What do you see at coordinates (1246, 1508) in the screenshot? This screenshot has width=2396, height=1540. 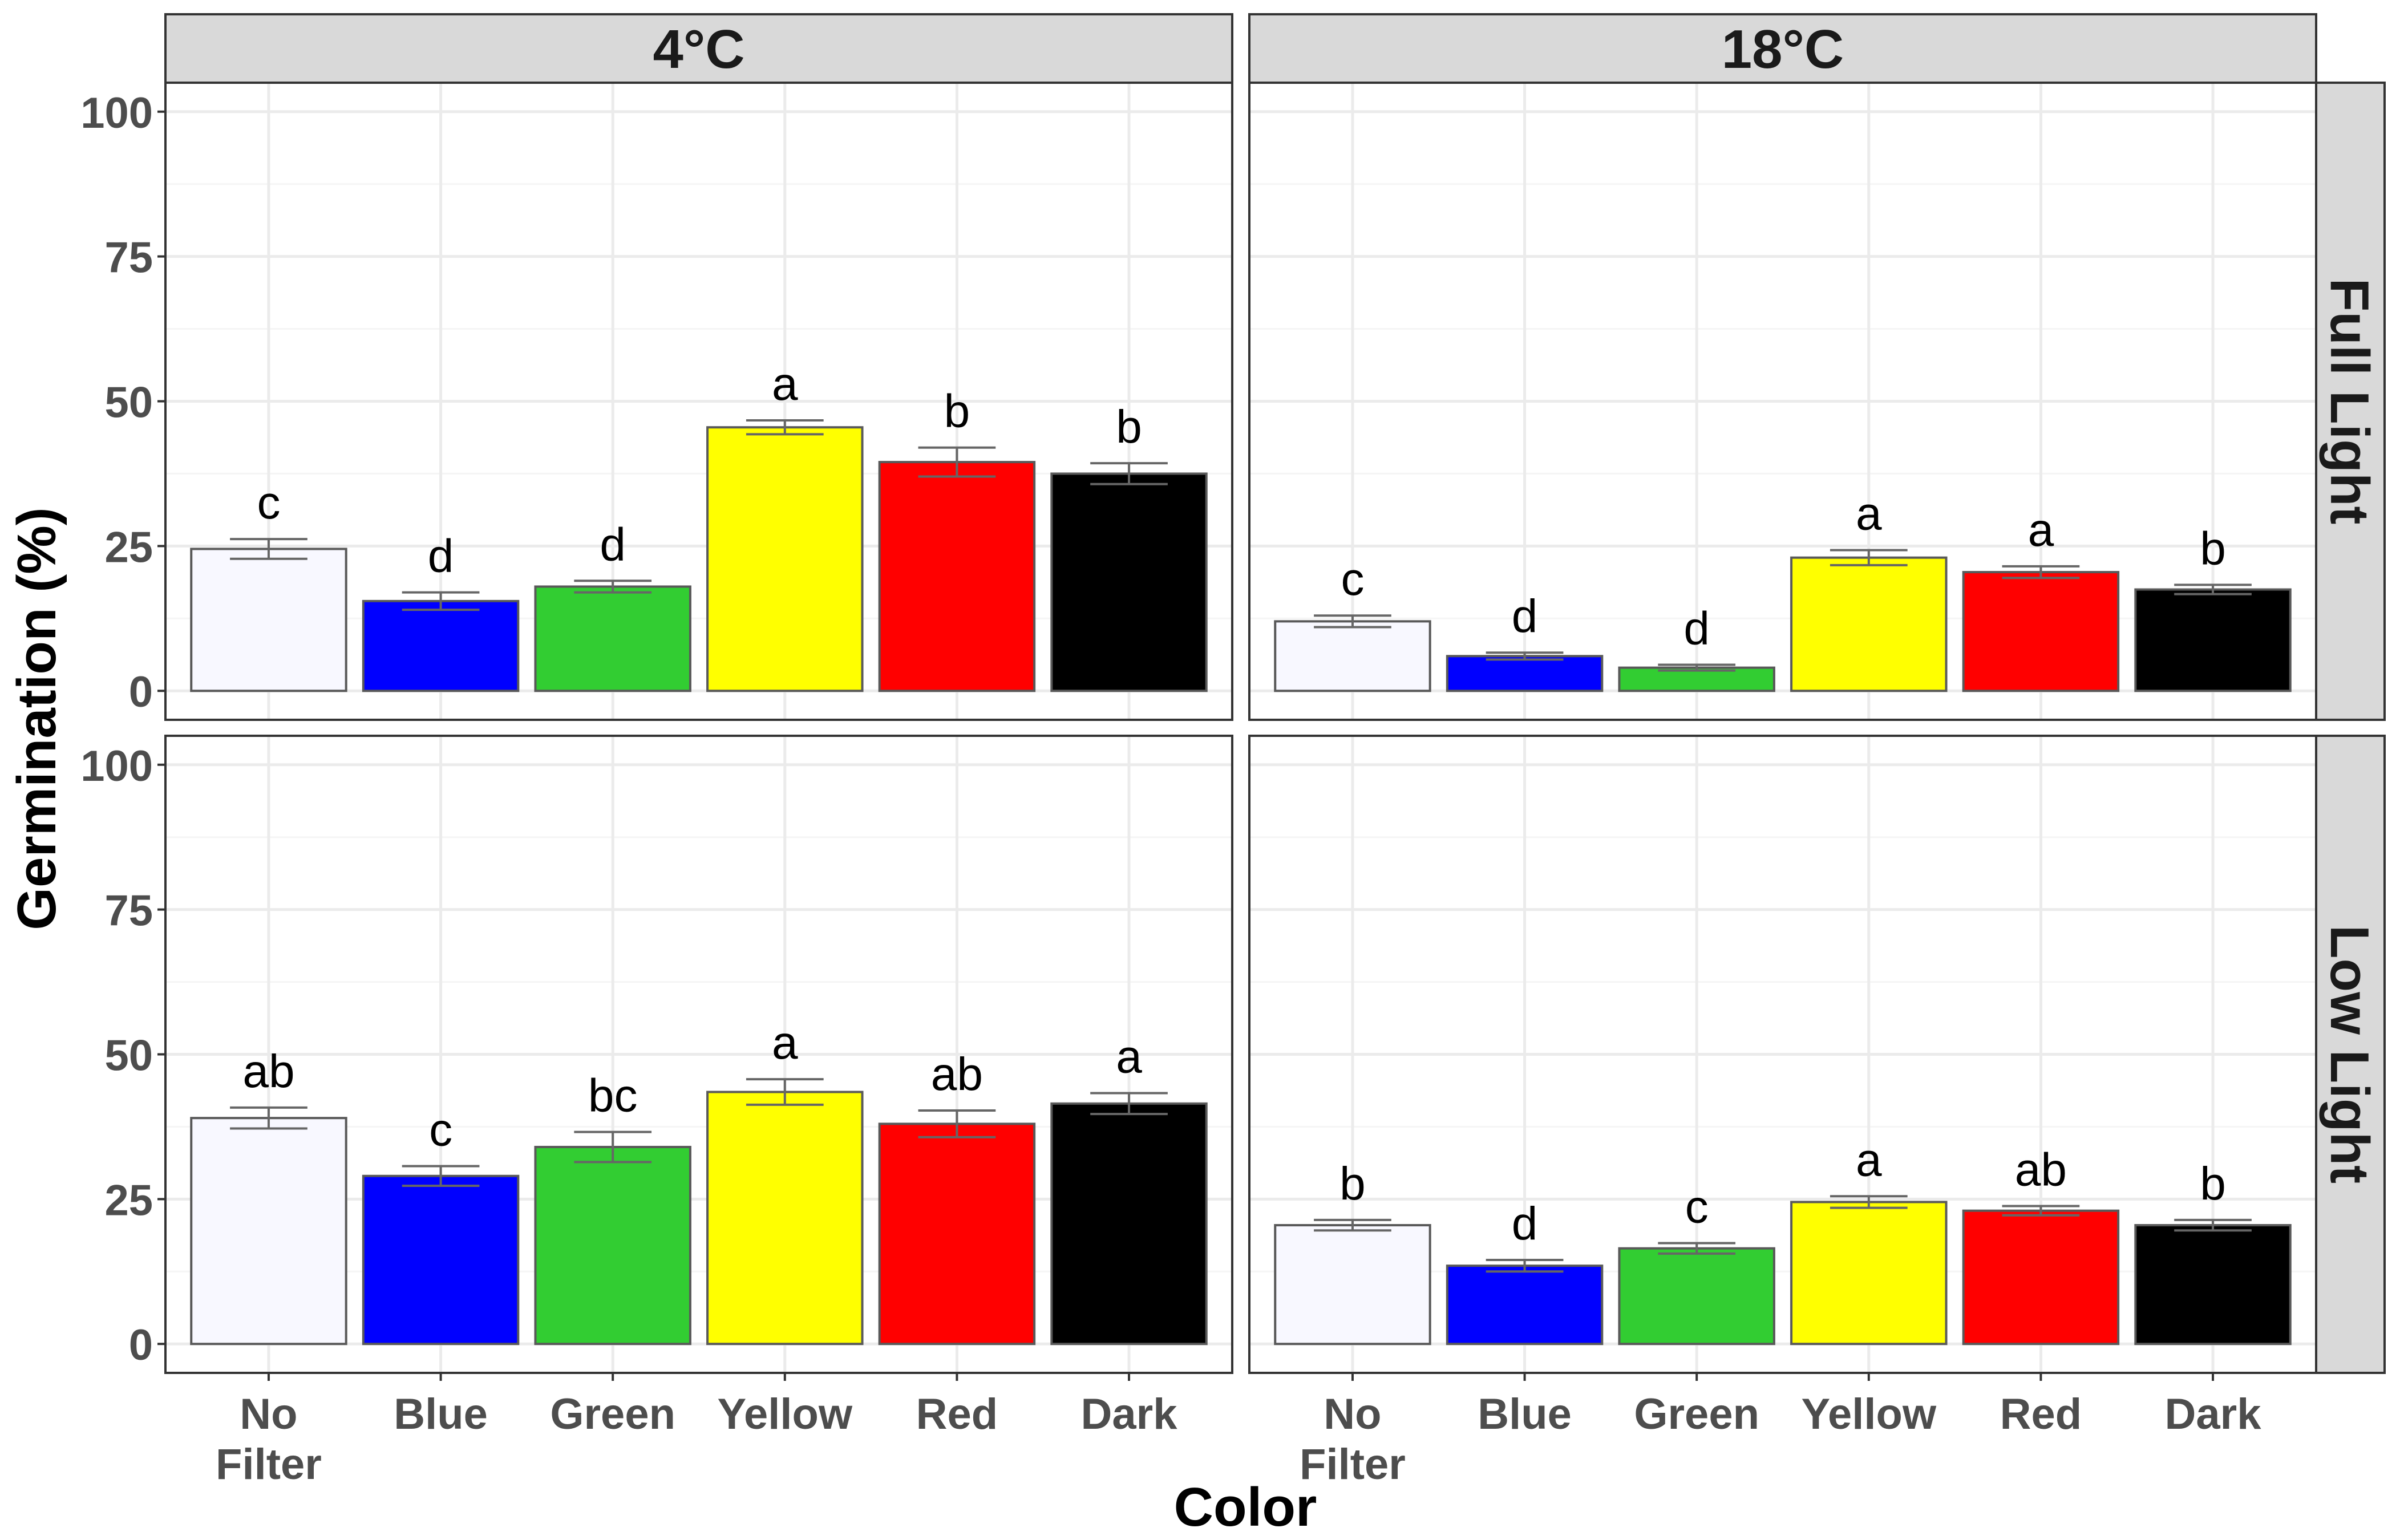 I see `x-axis-title: Color` at bounding box center [1246, 1508].